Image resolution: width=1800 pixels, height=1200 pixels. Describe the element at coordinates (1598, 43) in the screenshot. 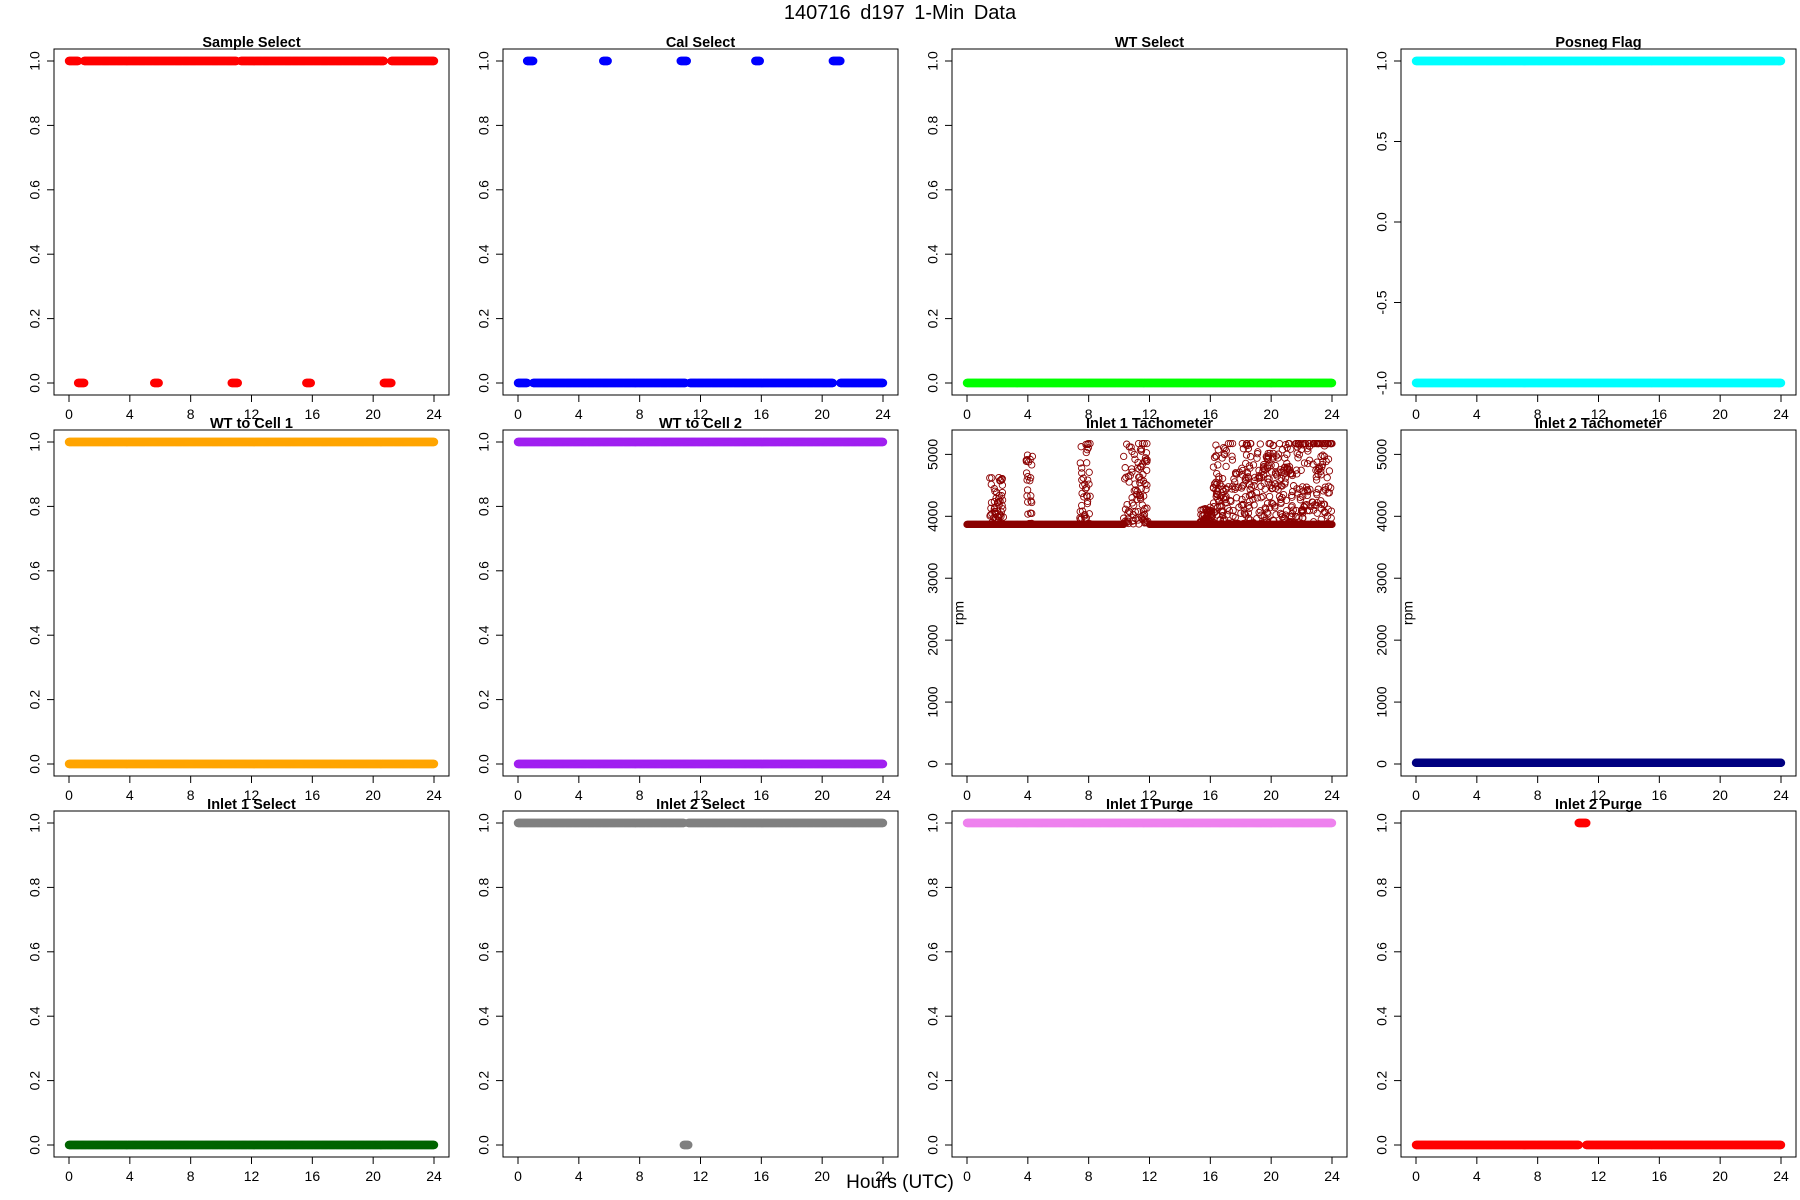

I see `panel-title: Posneg Flag` at that location.